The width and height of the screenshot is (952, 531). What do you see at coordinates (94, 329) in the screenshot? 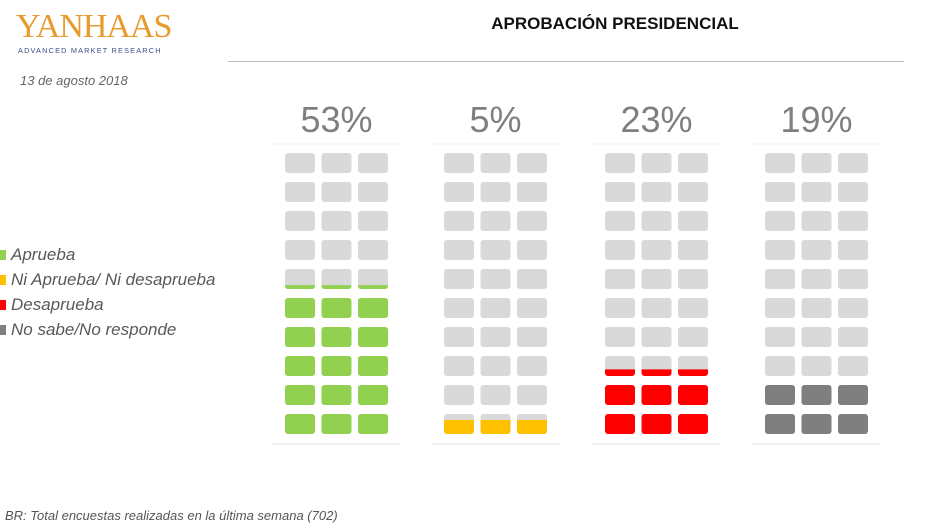
I see `legend-label: No sabe/No responde` at bounding box center [94, 329].